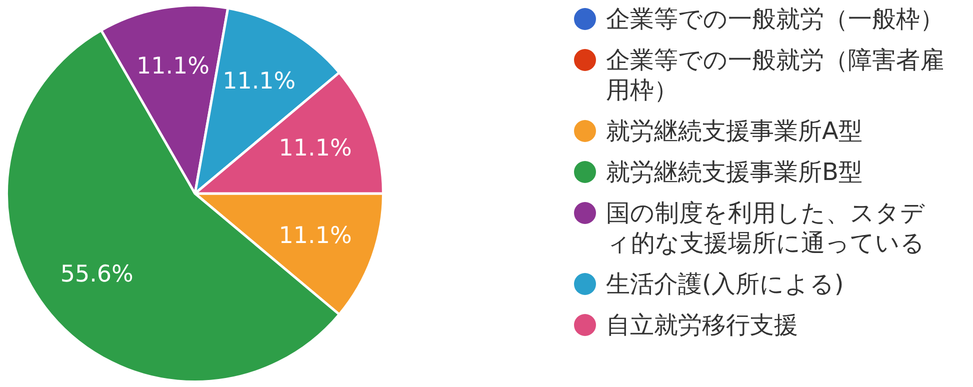 Image resolution: width=973 pixels, height=387 pixels. What do you see at coordinates (725, 284) in the screenshot?
I see `legend-label: 生活介護(入所による)` at bounding box center [725, 284].